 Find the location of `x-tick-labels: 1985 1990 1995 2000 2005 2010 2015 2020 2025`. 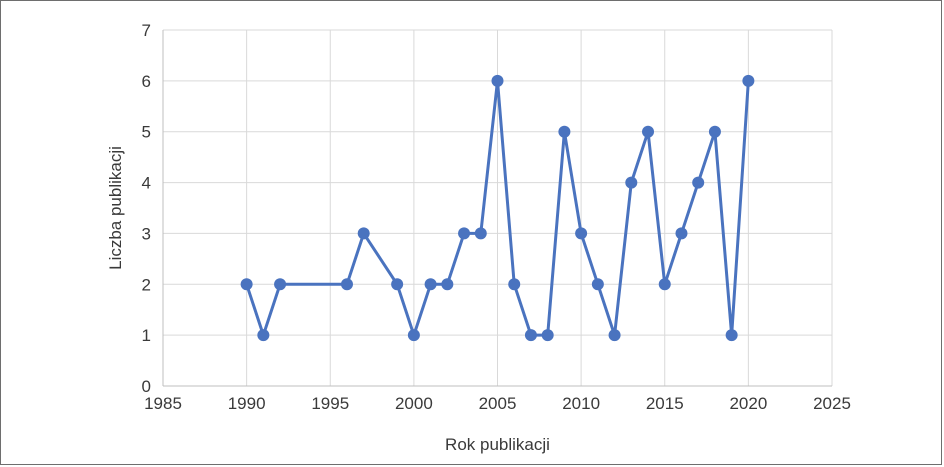

x-tick-labels: 1985 1990 1995 2000 2005 2010 2015 2020 2025 is located at coordinates (497, 403).